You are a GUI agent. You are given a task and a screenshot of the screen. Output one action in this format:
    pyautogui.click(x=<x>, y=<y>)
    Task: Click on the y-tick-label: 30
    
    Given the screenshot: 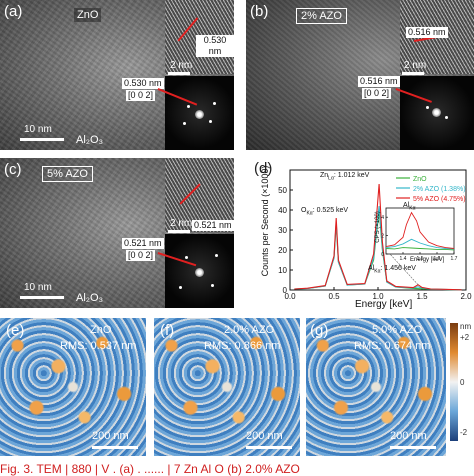 What is the action you would take?
    pyautogui.click(x=282, y=230)
    